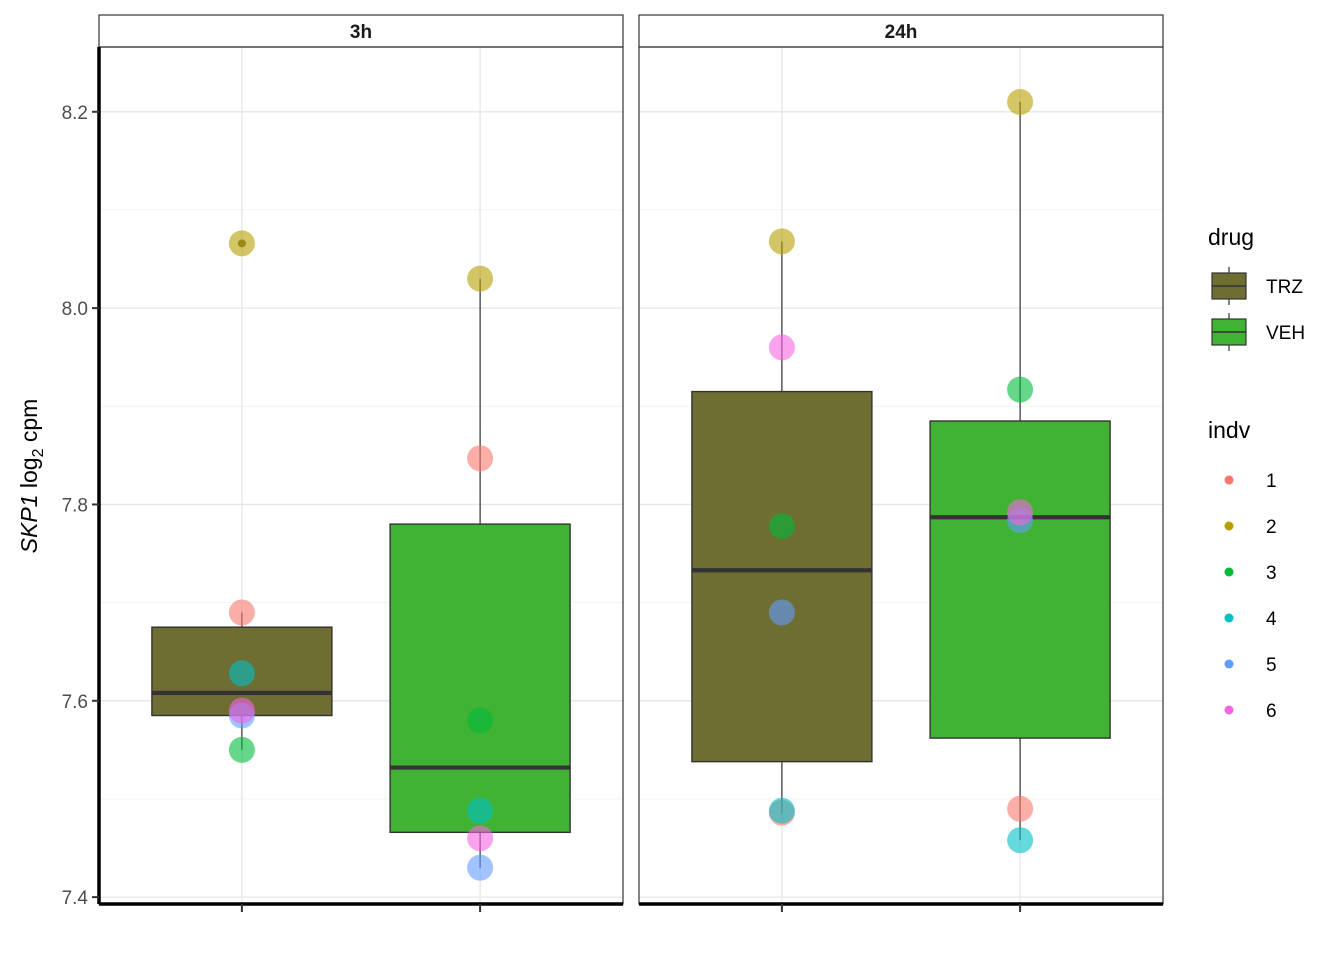  What do you see at coordinates (1229, 430) in the screenshot?
I see `legend-title: indv` at bounding box center [1229, 430].